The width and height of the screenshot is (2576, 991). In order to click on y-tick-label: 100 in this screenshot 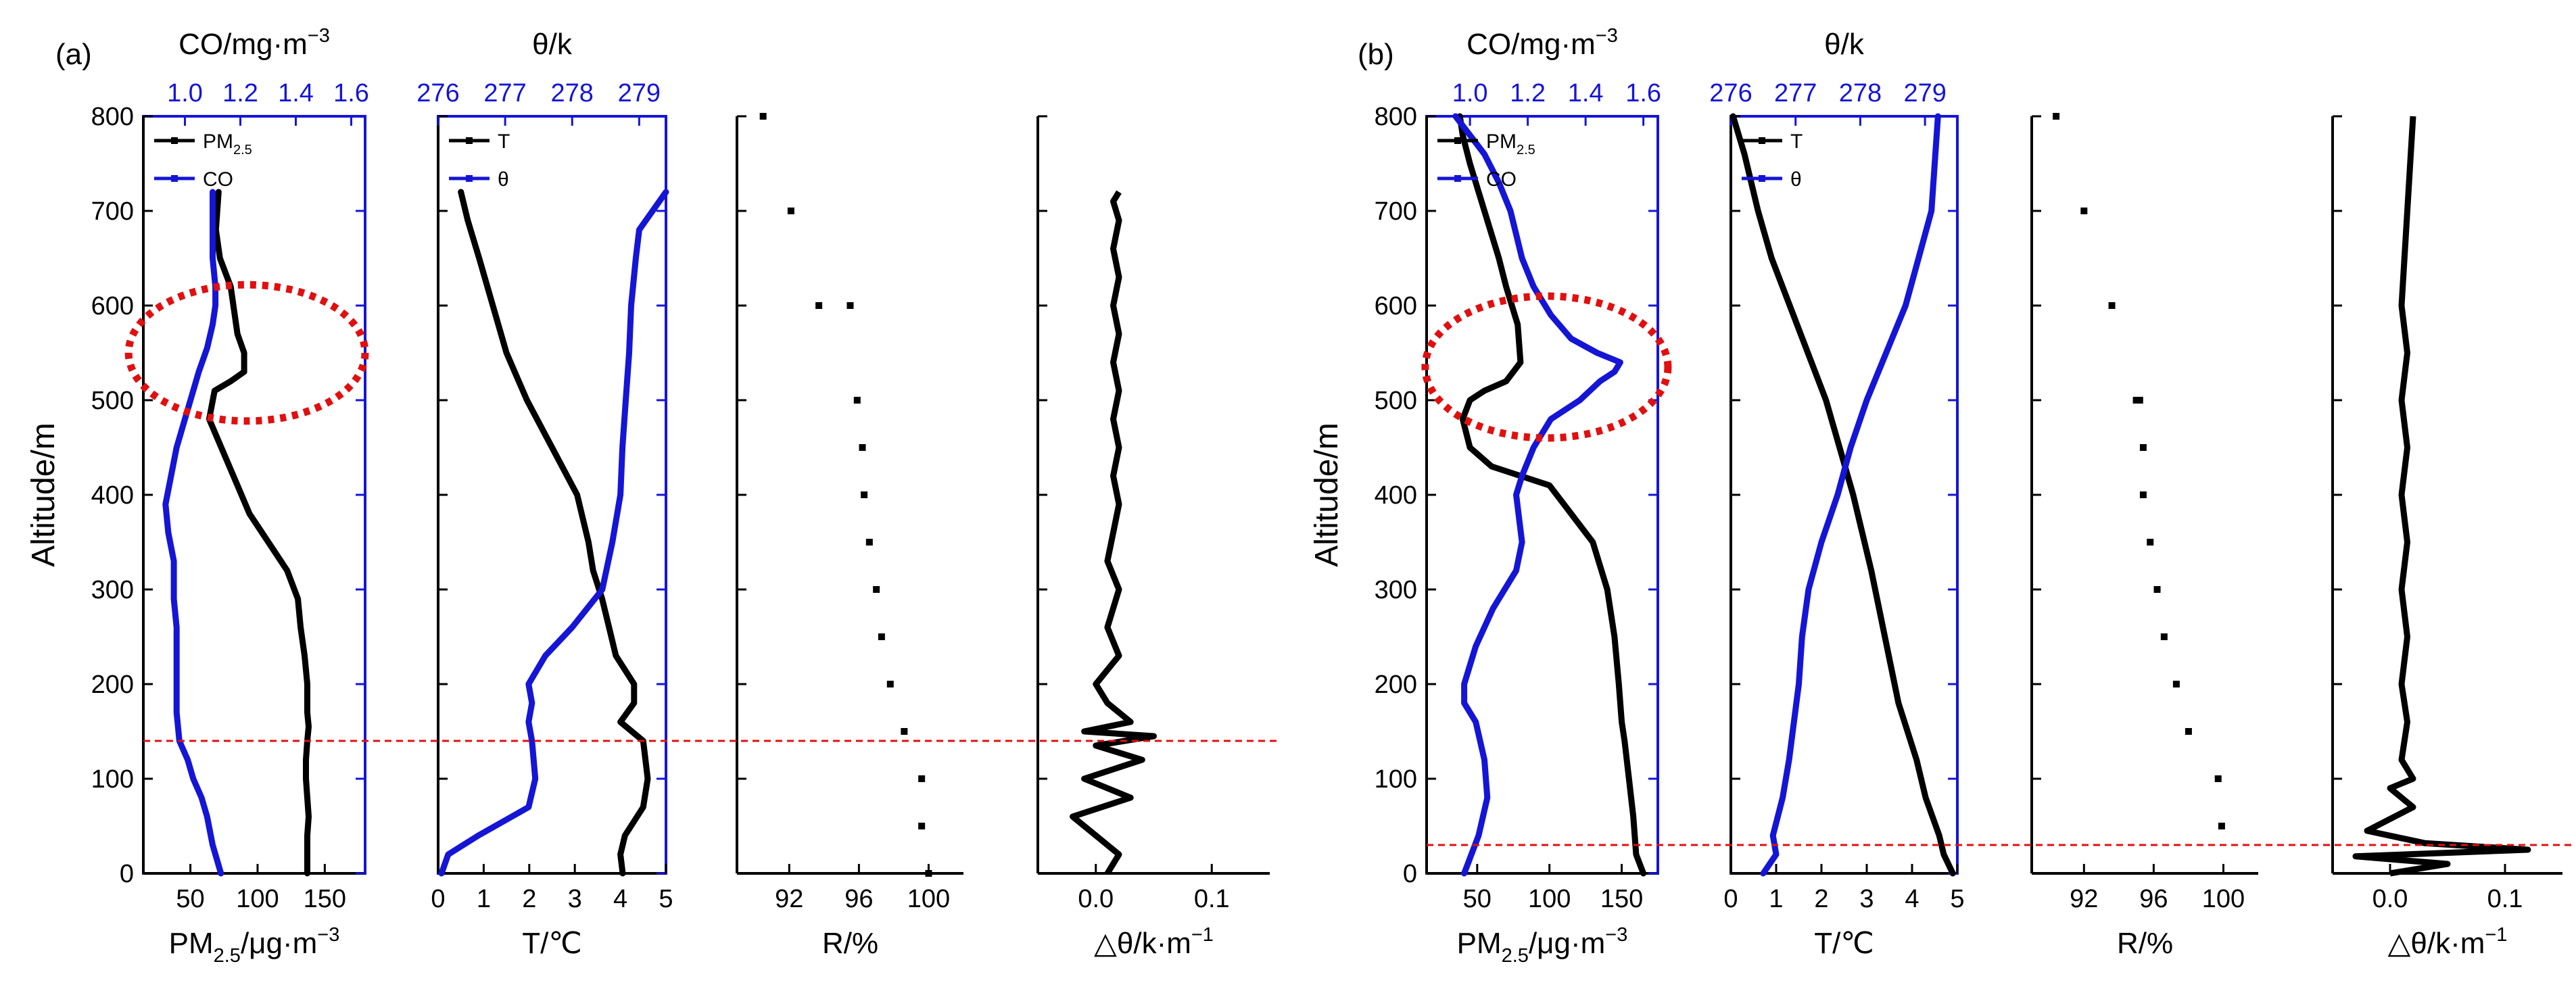, I will do `click(112, 779)`.